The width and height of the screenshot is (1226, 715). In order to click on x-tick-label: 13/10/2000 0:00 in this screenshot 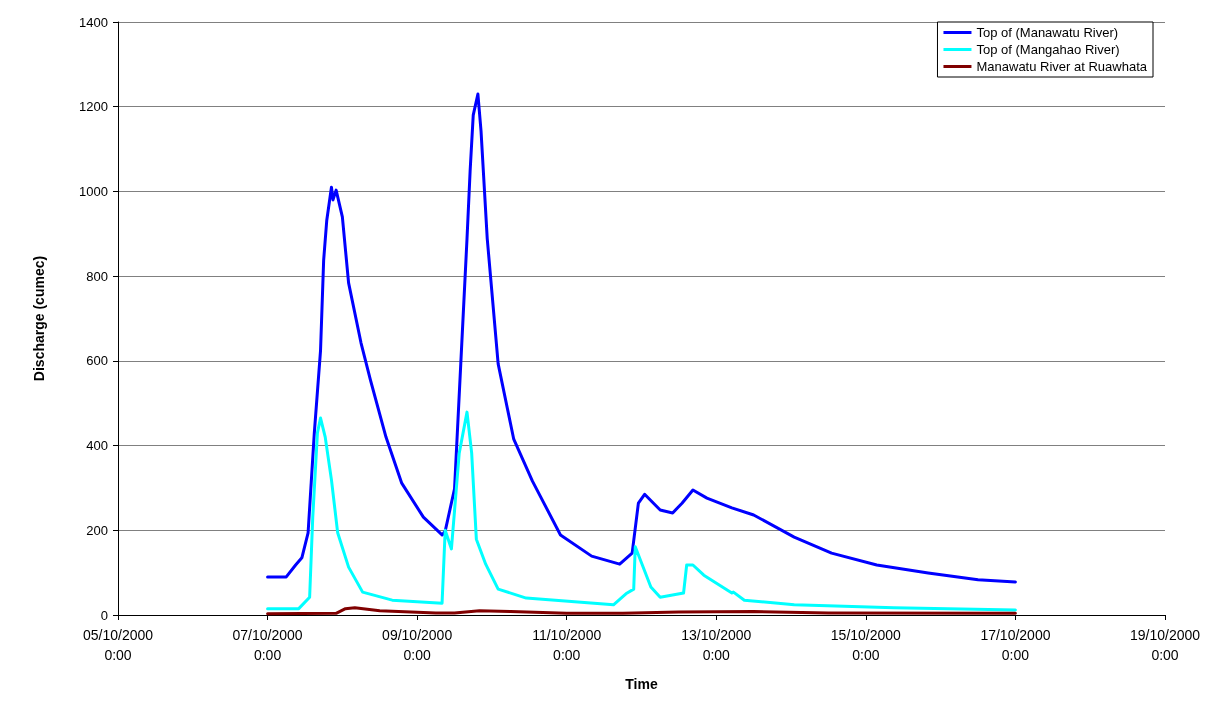, I will do `click(716, 645)`.